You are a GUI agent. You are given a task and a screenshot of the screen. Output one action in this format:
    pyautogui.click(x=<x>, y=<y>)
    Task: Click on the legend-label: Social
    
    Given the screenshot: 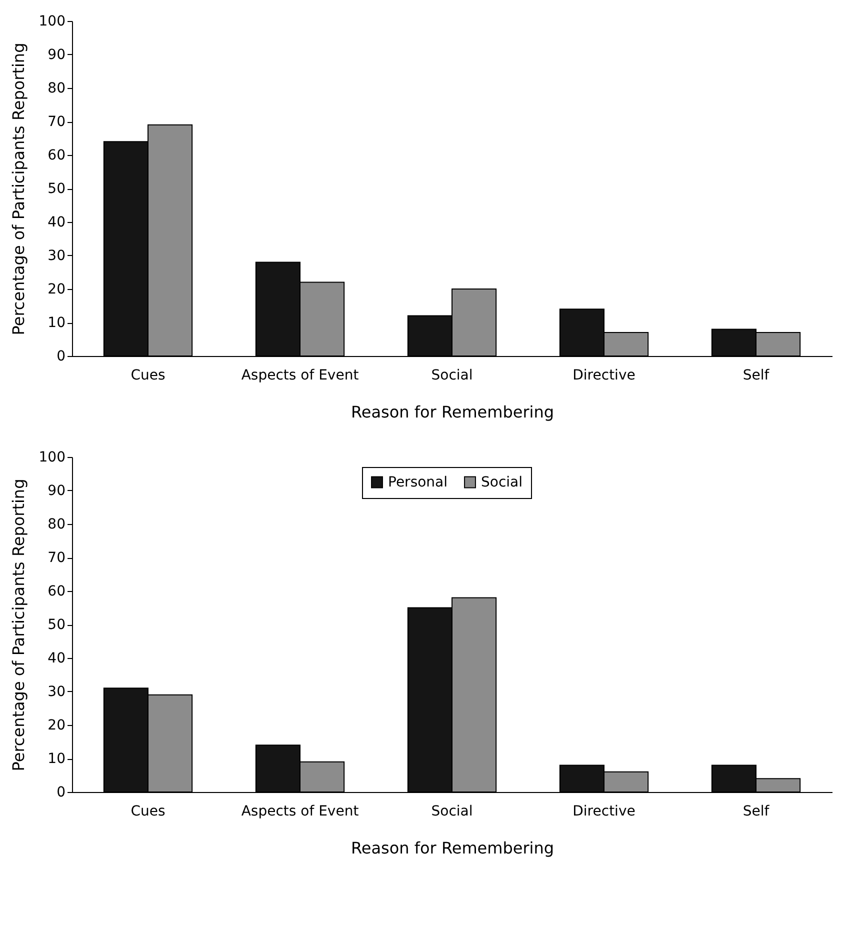 What is the action you would take?
    pyautogui.click(x=502, y=482)
    